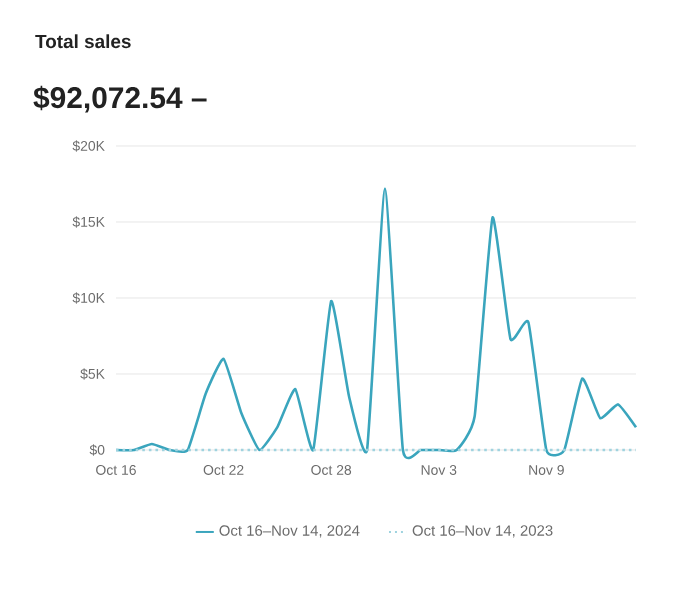 The image size is (674, 590). Describe the element at coordinates (120, 99) in the screenshot. I see `chart-subtitle: $92,072.54 –` at that location.